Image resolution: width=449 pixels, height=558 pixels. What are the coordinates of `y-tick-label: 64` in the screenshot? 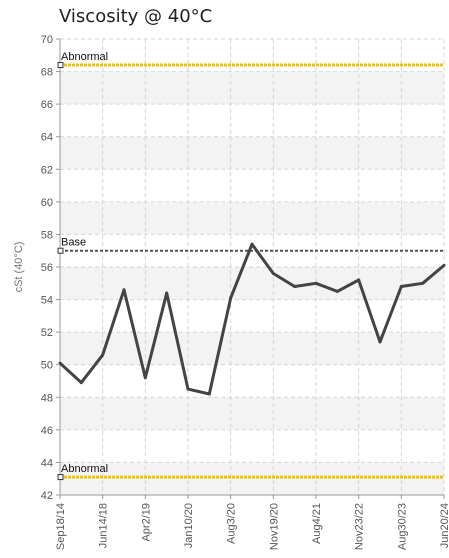 It's located at (47, 138).